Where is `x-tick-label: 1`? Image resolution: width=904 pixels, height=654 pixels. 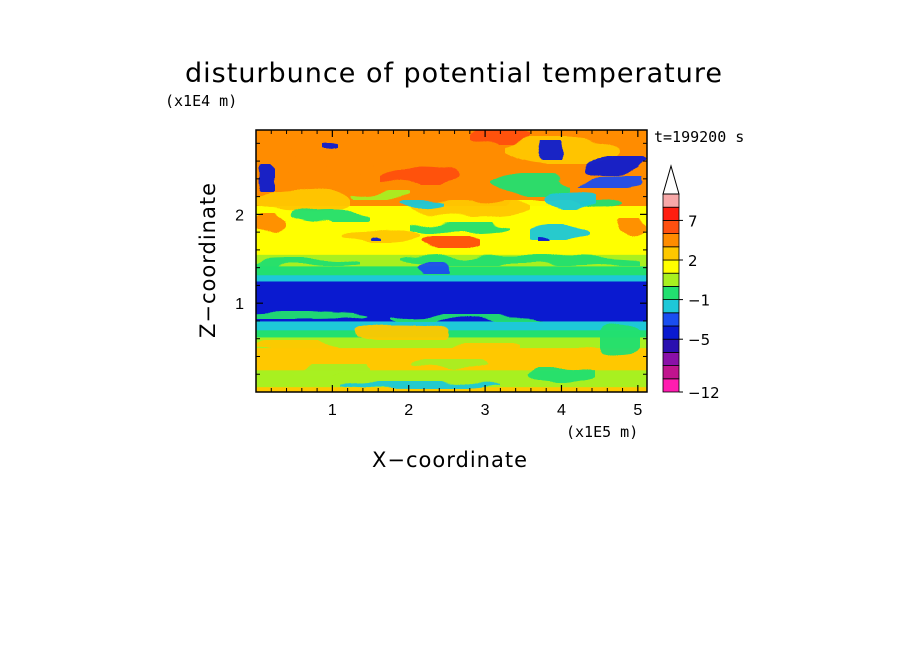 x-tick-label: 1 is located at coordinates (332, 410).